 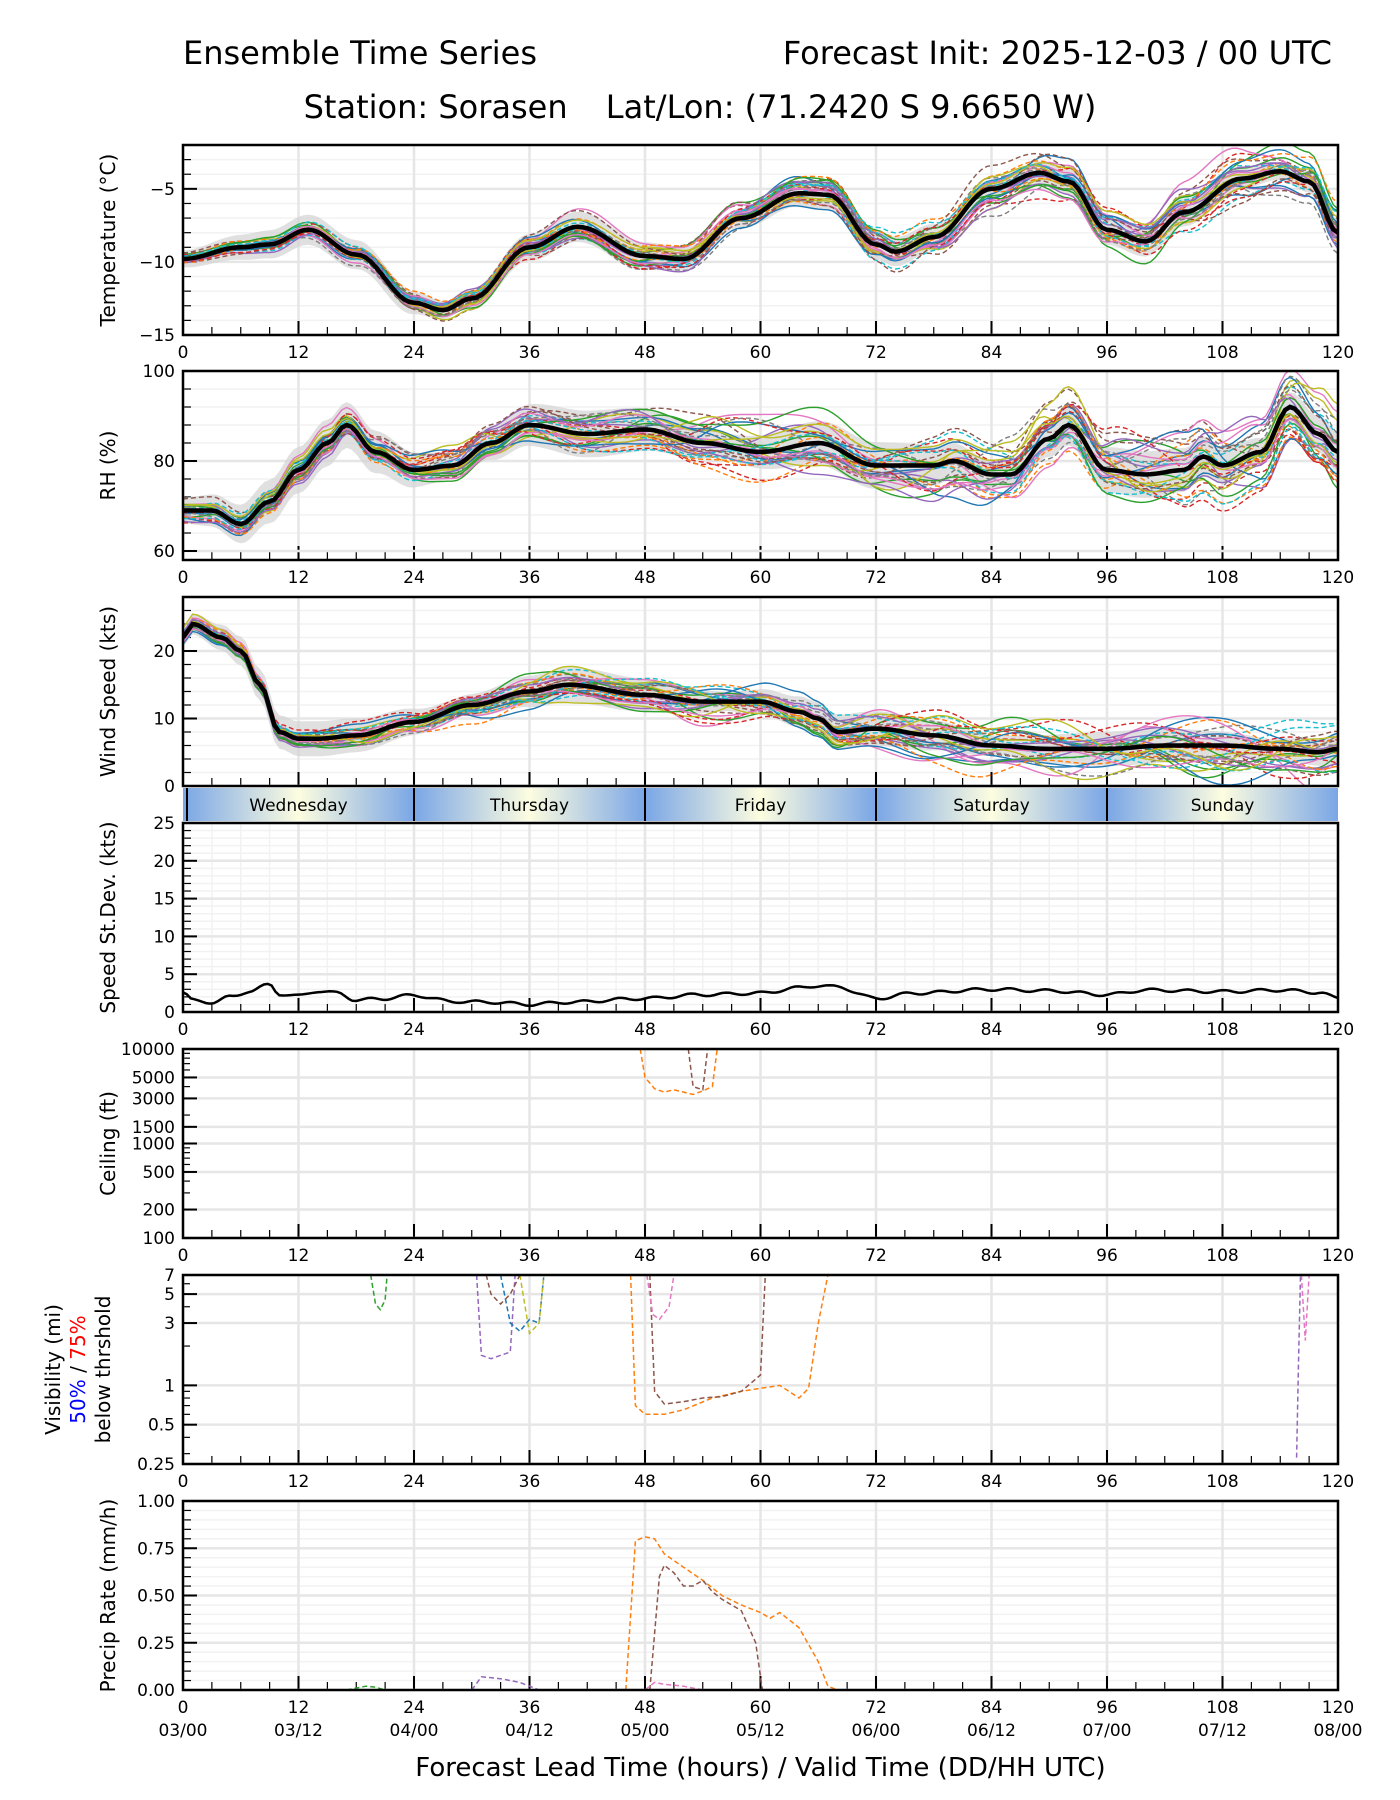 I want to click on y-tick-label: 60, so click(x=164, y=552).